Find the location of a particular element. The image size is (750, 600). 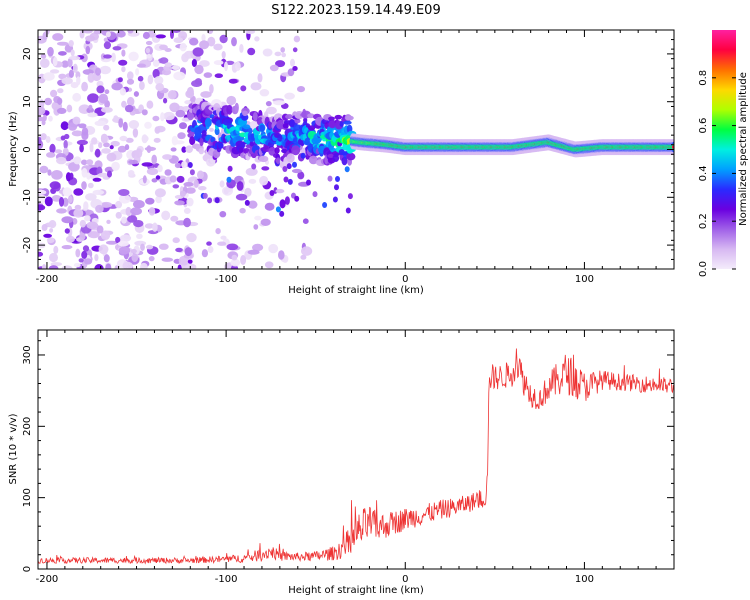

y-tick-label: 10 is located at coordinates (27, 101).